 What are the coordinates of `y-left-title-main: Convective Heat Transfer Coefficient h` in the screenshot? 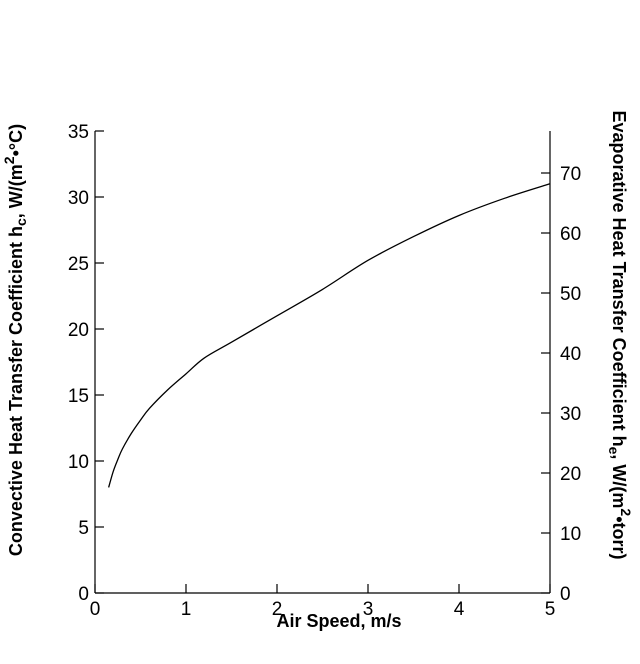 It's located at (16, 391).